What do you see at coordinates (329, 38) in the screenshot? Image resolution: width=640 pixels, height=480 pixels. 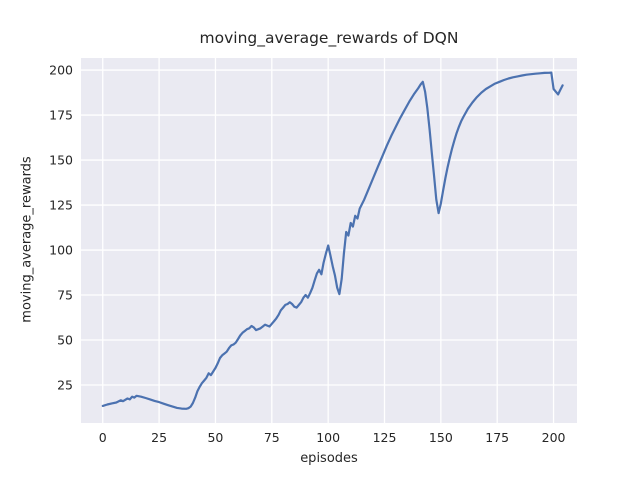 I see `chart-title: moving_average_rewards of DQN` at bounding box center [329, 38].